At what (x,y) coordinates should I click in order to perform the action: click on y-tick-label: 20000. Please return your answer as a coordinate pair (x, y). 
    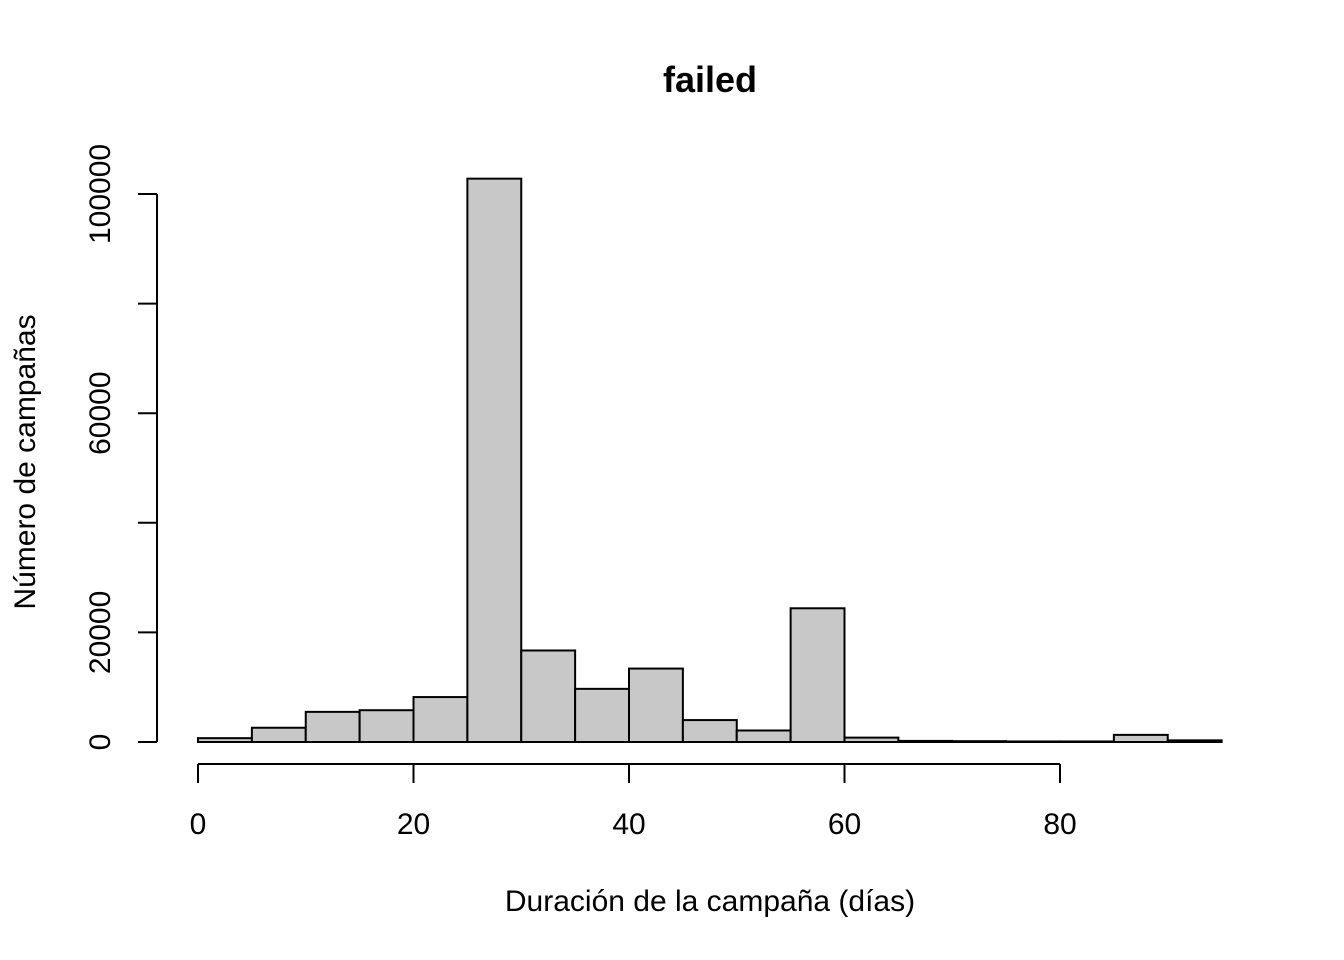
    Looking at the image, I should click on (100, 632).